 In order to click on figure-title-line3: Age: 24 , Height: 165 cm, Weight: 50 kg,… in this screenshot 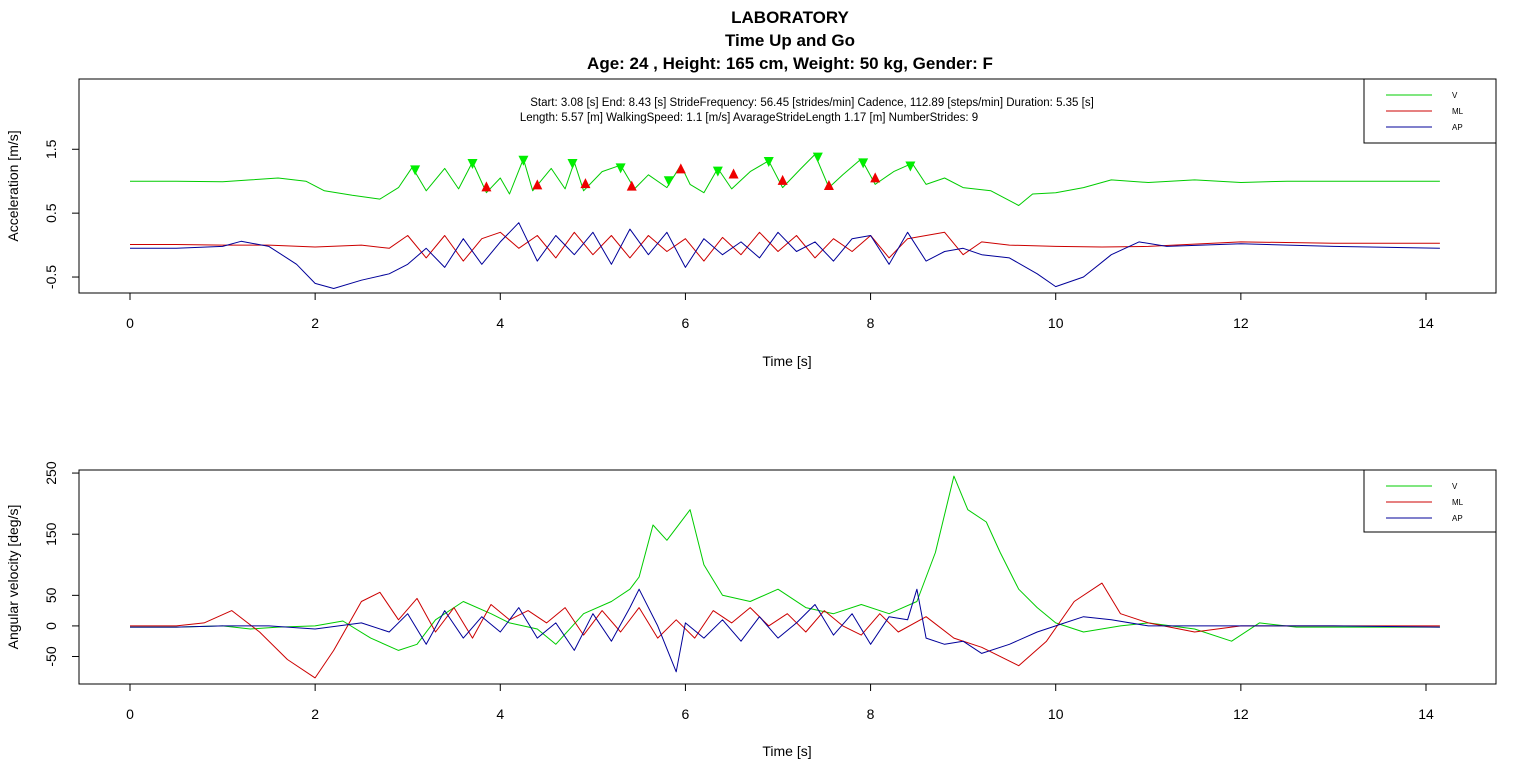, I will do `click(790, 63)`.